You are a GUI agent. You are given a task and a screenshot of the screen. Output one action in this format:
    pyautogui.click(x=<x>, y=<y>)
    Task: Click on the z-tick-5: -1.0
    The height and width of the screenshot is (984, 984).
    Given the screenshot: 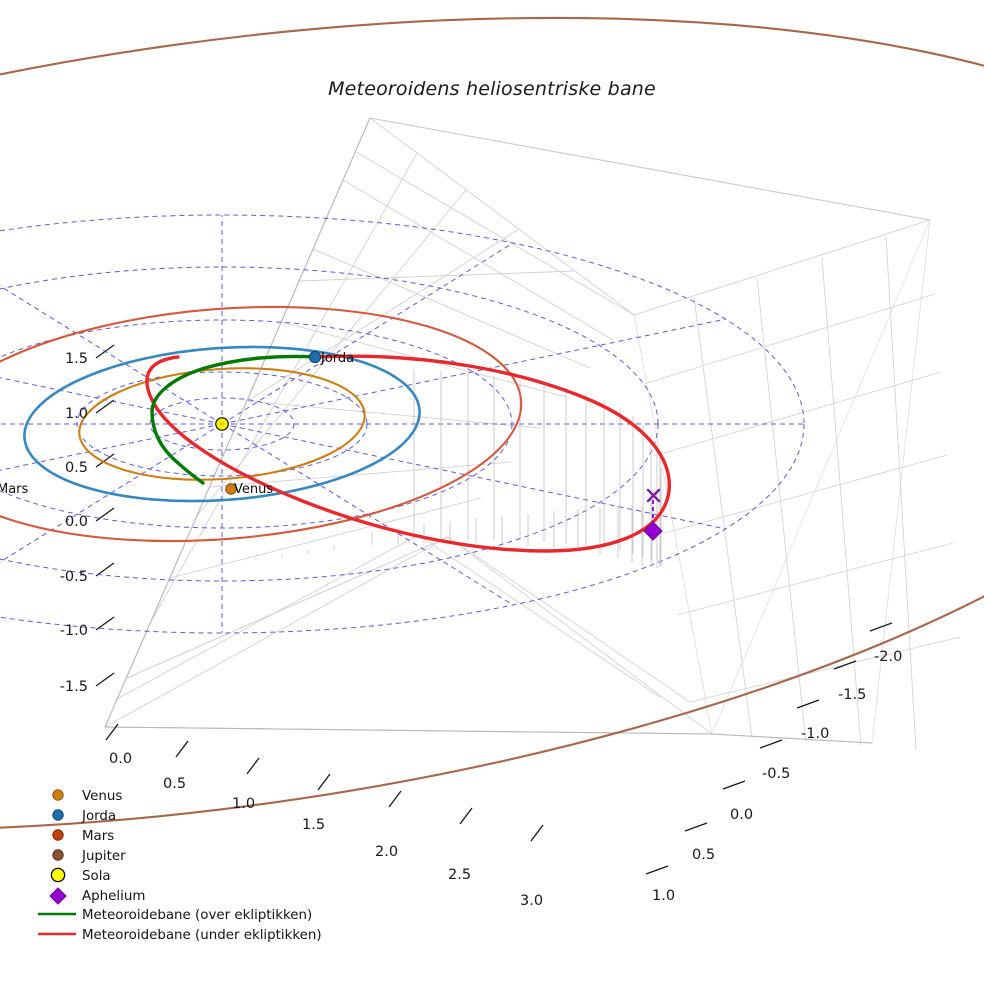 What is the action you would take?
    pyautogui.click(x=74, y=631)
    